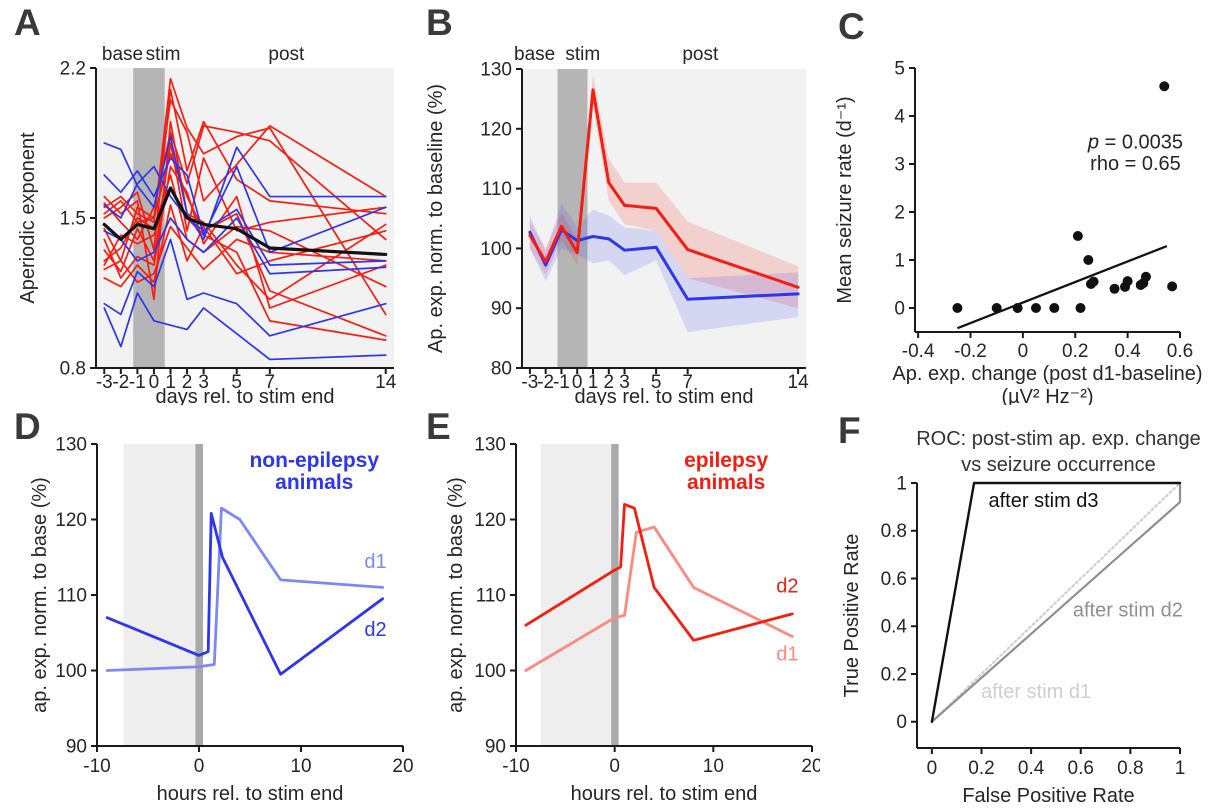 The height and width of the screenshot is (809, 1225). Describe the element at coordinates (918, 351) in the screenshot. I see `x-tick-label: -0.4` at that location.